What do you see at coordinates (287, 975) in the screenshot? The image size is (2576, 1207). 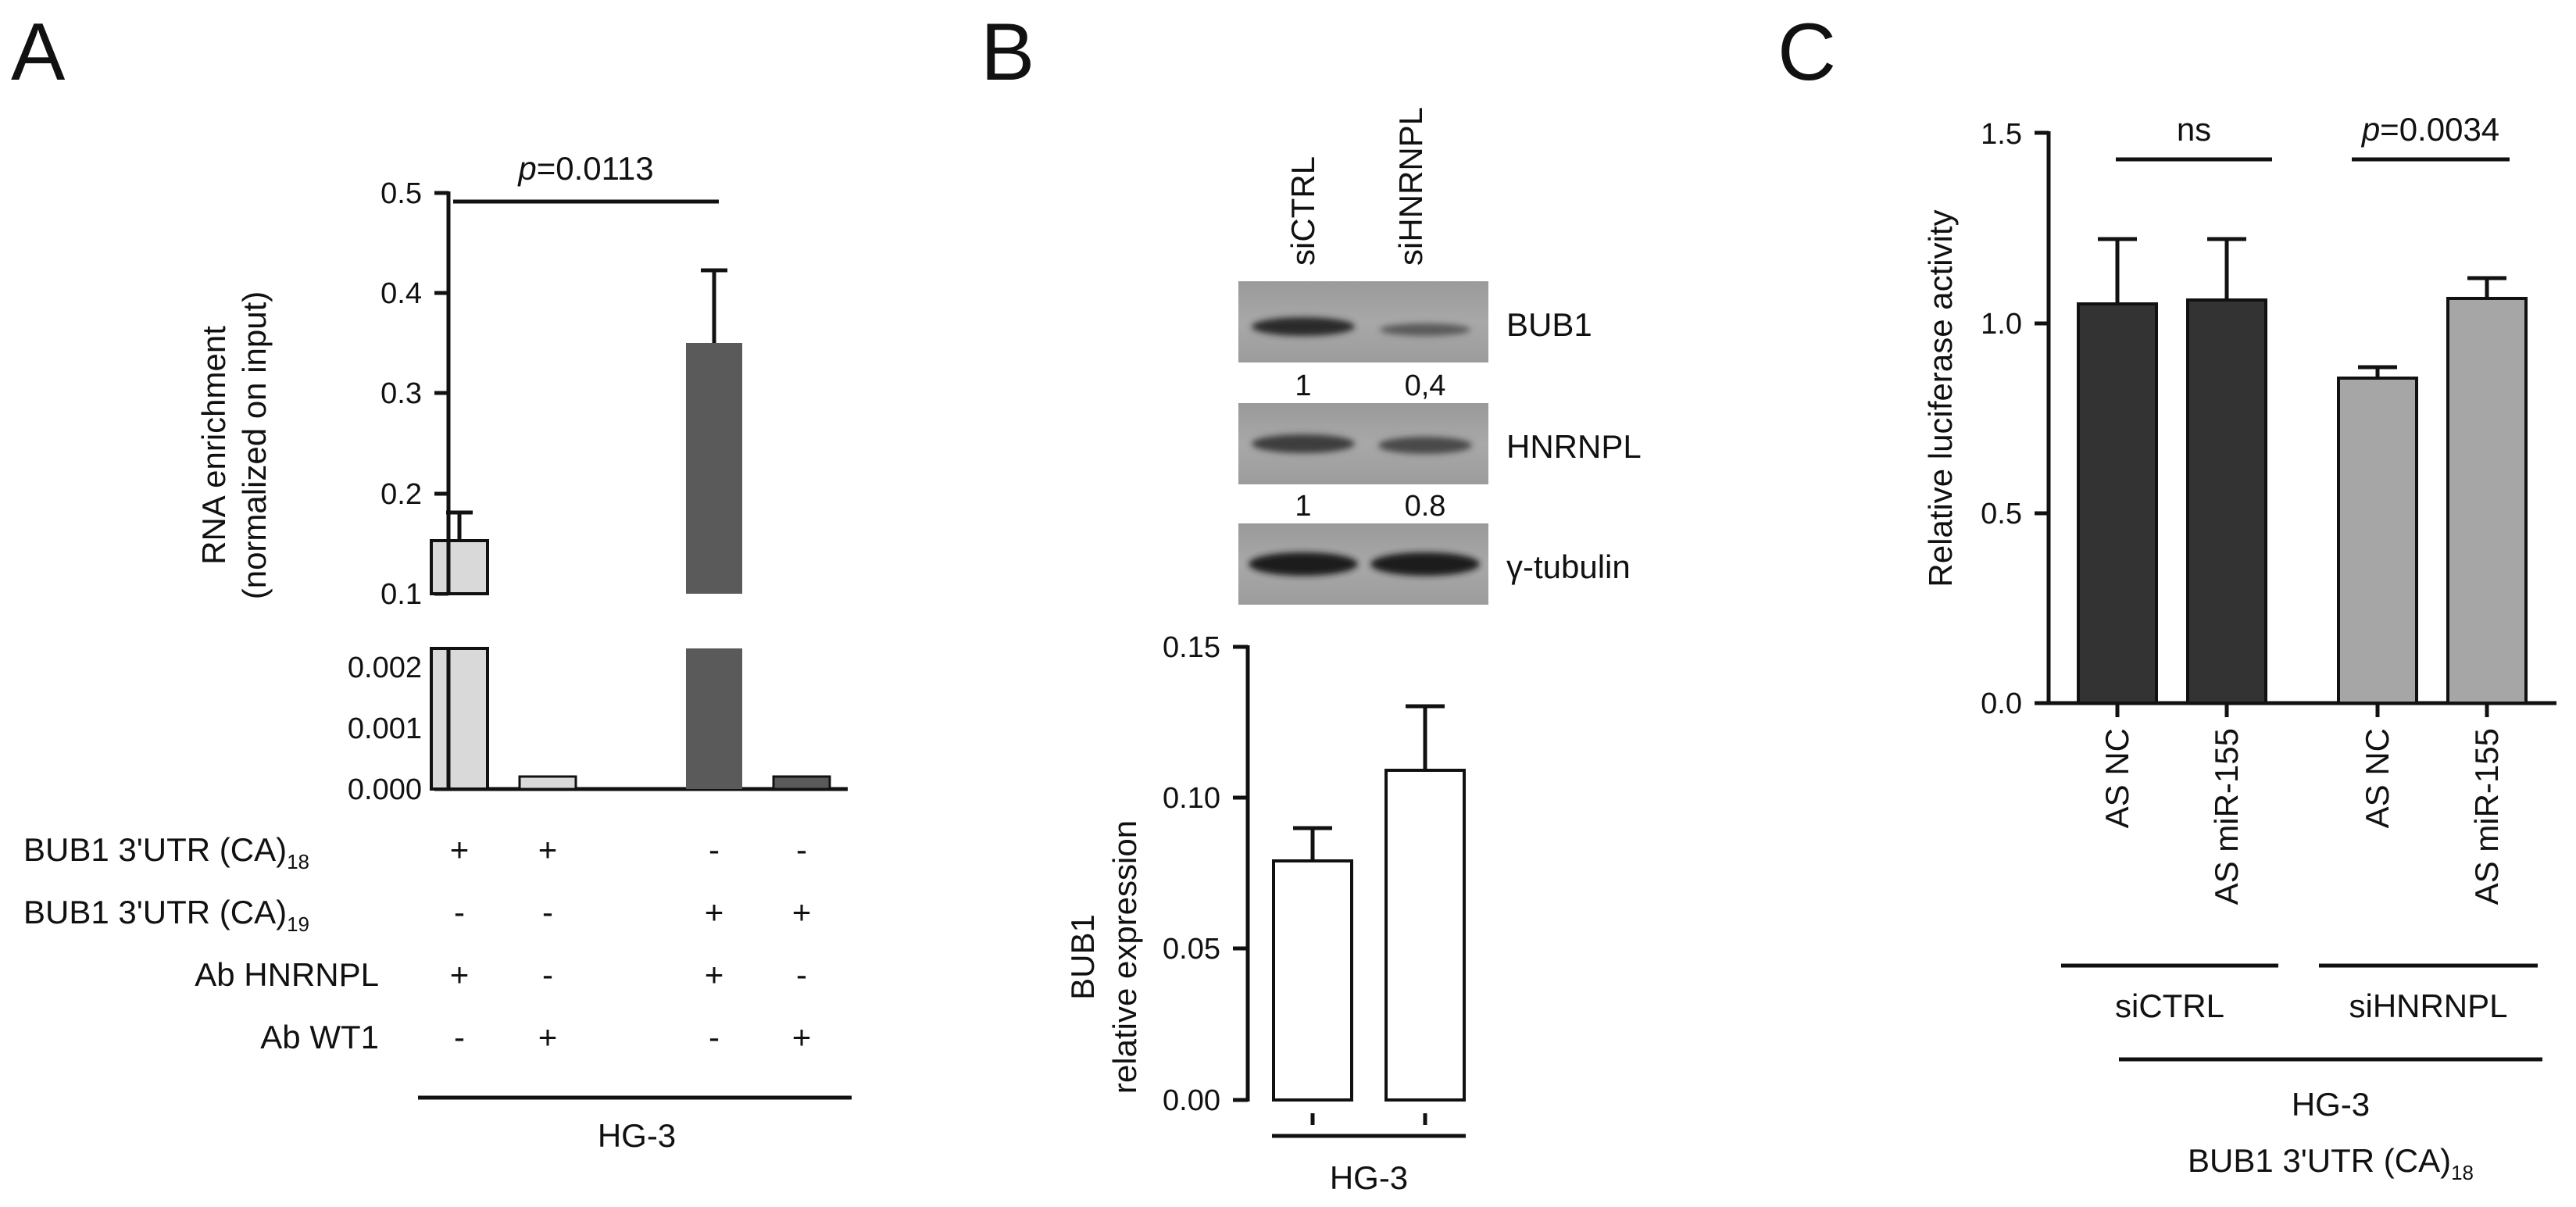 I see `a-cond-3-label: Ab HNRNPL` at bounding box center [287, 975].